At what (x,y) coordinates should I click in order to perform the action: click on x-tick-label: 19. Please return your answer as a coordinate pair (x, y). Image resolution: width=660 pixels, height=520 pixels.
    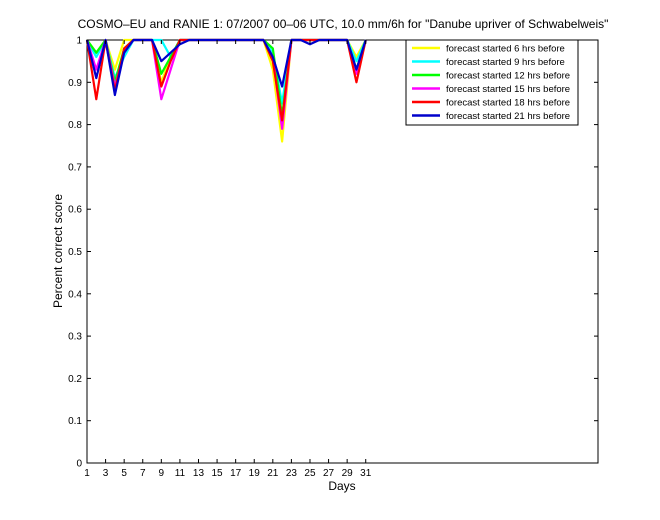
    Looking at the image, I should click on (255, 473).